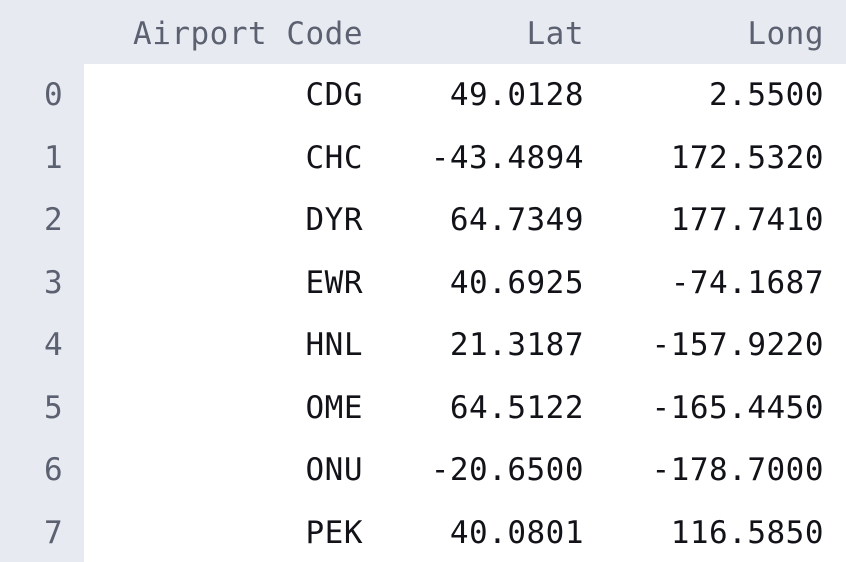 The width and height of the screenshot is (846, 562). I want to click on column-header-lat: Lat, so click(555, 34).